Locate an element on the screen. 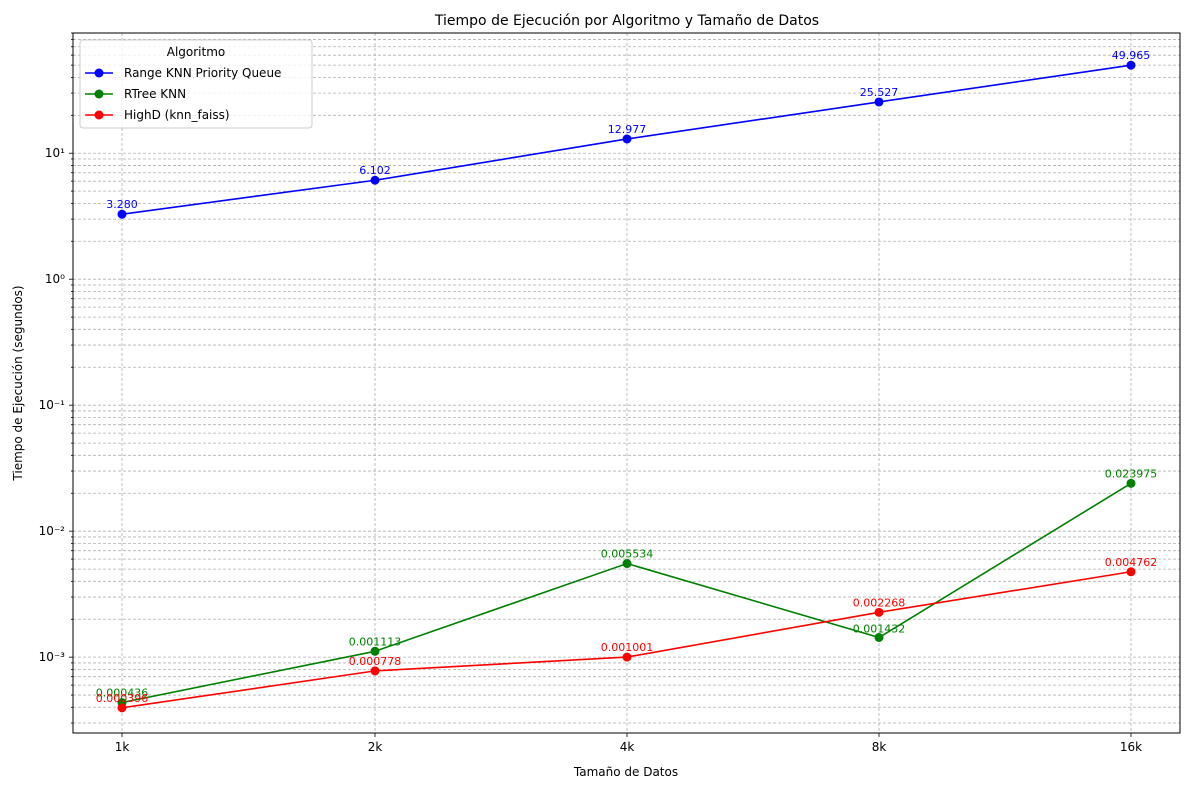  legend-label: HighD (knn_faiss) is located at coordinates (177, 115).